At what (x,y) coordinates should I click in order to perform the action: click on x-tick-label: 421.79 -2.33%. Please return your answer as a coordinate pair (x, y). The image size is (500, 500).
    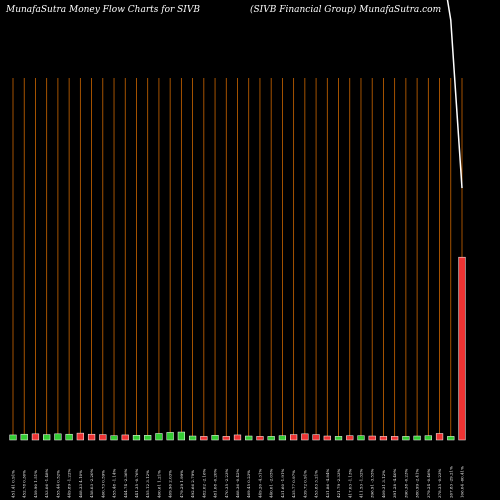
    Looking at the image, I should click on (338, 483).